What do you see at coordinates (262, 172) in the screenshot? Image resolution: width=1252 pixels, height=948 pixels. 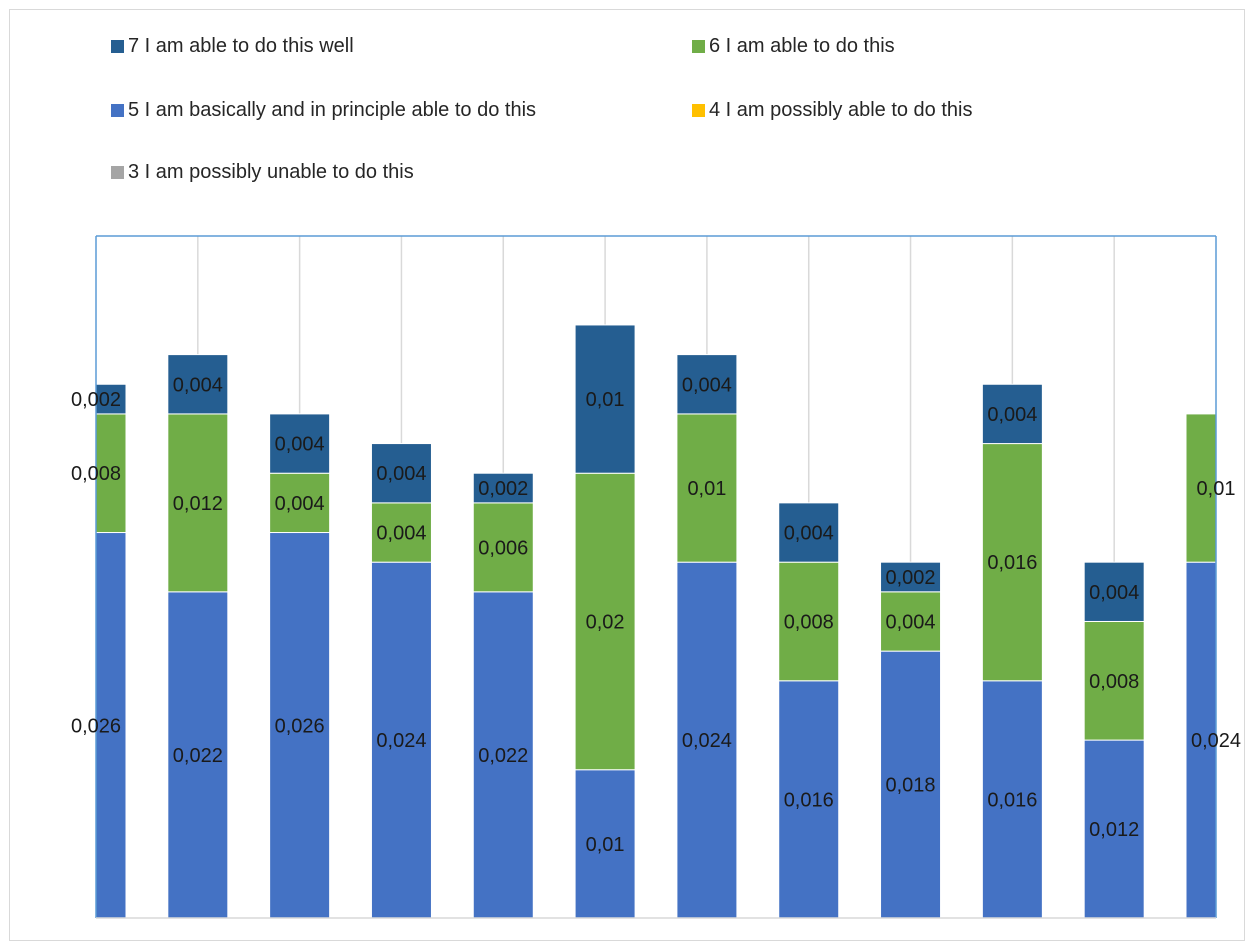 I see `legend-item-level-3: 3 I am possibly unable to do this` at bounding box center [262, 172].